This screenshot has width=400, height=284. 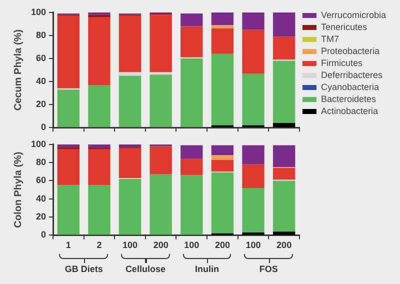 What do you see at coordinates (350, 87) in the screenshot?
I see `legend-label: Cyanobacteria` at bounding box center [350, 87].